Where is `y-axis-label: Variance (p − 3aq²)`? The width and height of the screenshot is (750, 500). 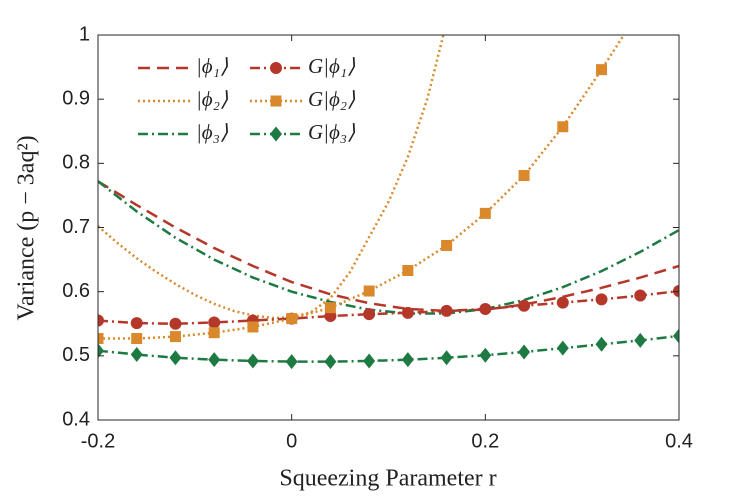 y-axis-label: Variance (p − 3aq²) is located at coordinates (27, 227).